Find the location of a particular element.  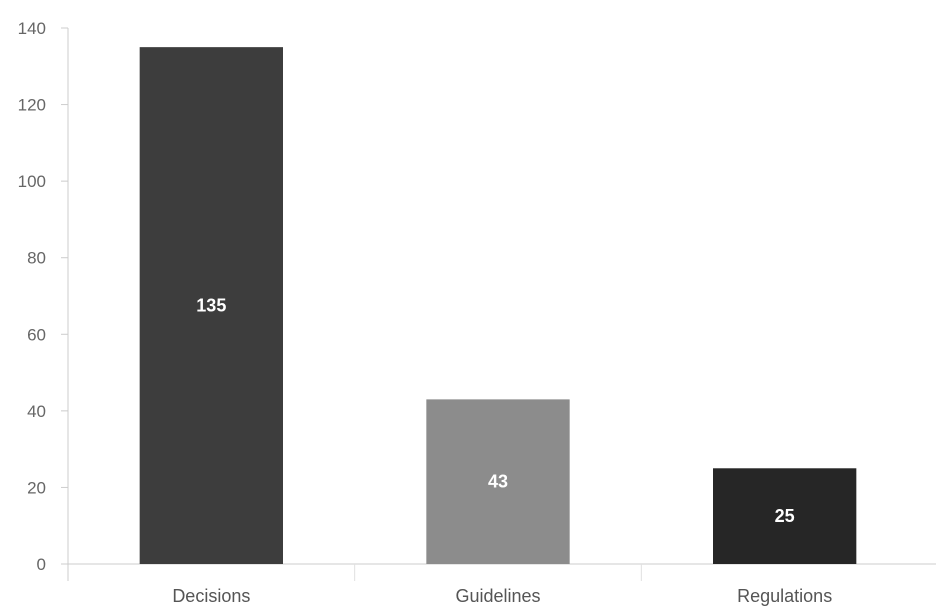

y-tick-label: 60 is located at coordinates (36, 334).